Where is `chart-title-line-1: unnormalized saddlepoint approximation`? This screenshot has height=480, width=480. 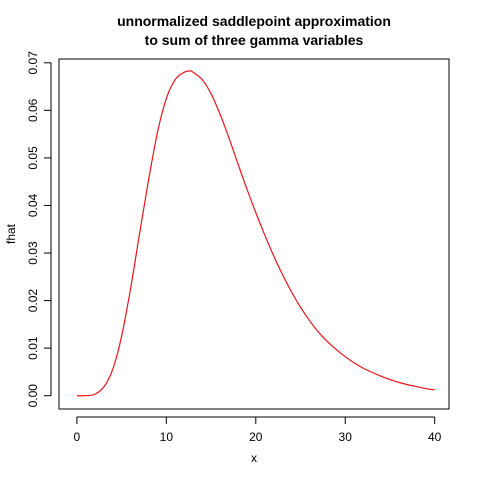
chart-title-line-1: unnormalized saddlepoint approximation is located at coordinates (254, 21).